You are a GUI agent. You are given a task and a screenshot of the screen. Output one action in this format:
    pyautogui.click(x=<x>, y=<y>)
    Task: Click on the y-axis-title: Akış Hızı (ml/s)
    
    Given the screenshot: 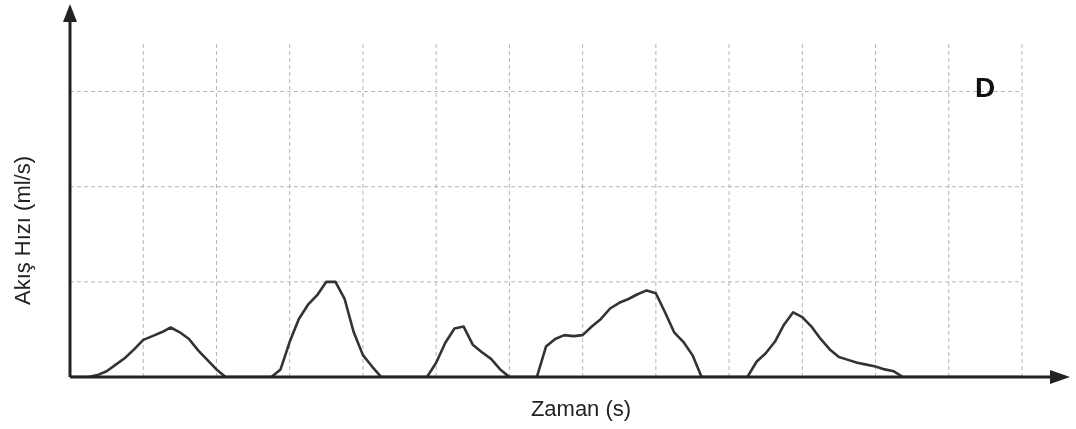 What is the action you would take?
    pyautogui.click(x=22, y=230)
    